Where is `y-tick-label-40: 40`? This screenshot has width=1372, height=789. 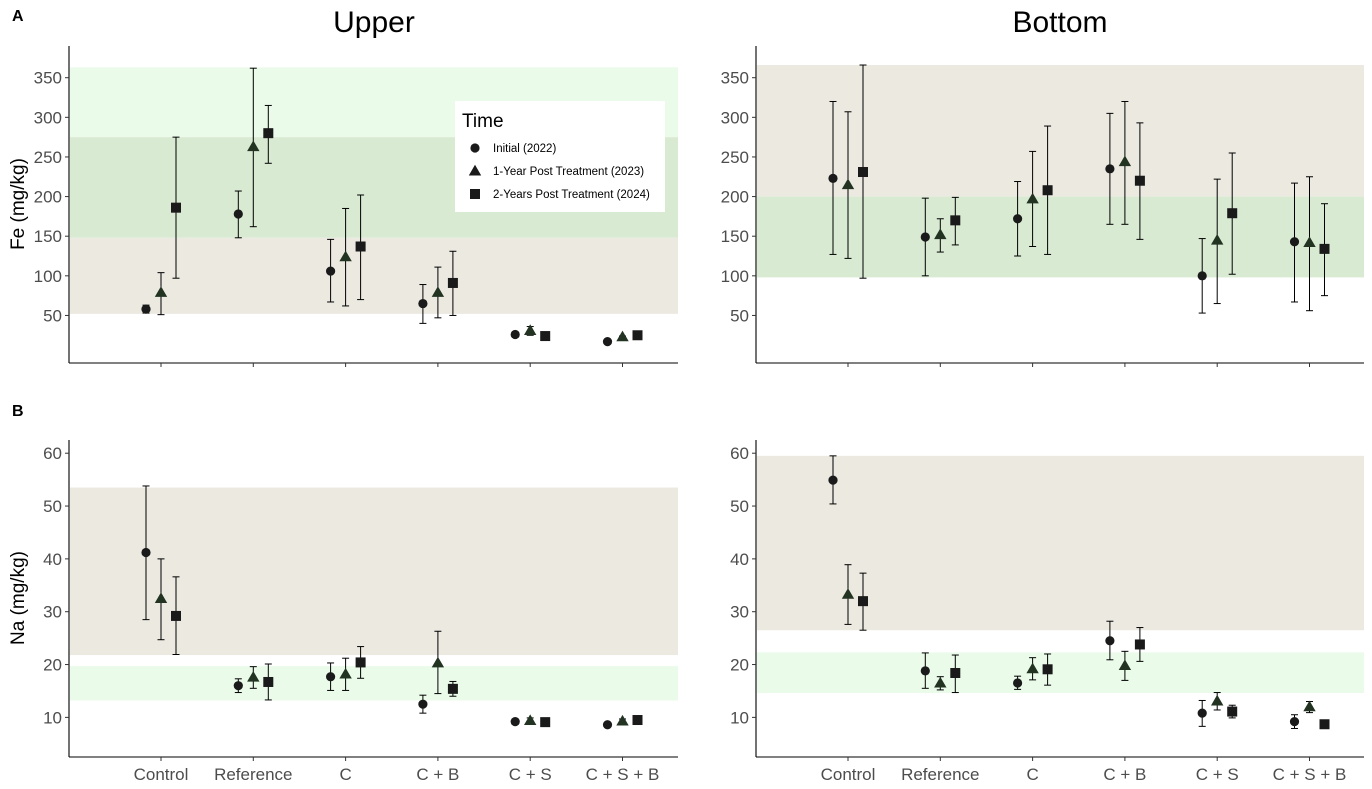 y-tick-label-40: 40 is located at coordinates (52, 559).